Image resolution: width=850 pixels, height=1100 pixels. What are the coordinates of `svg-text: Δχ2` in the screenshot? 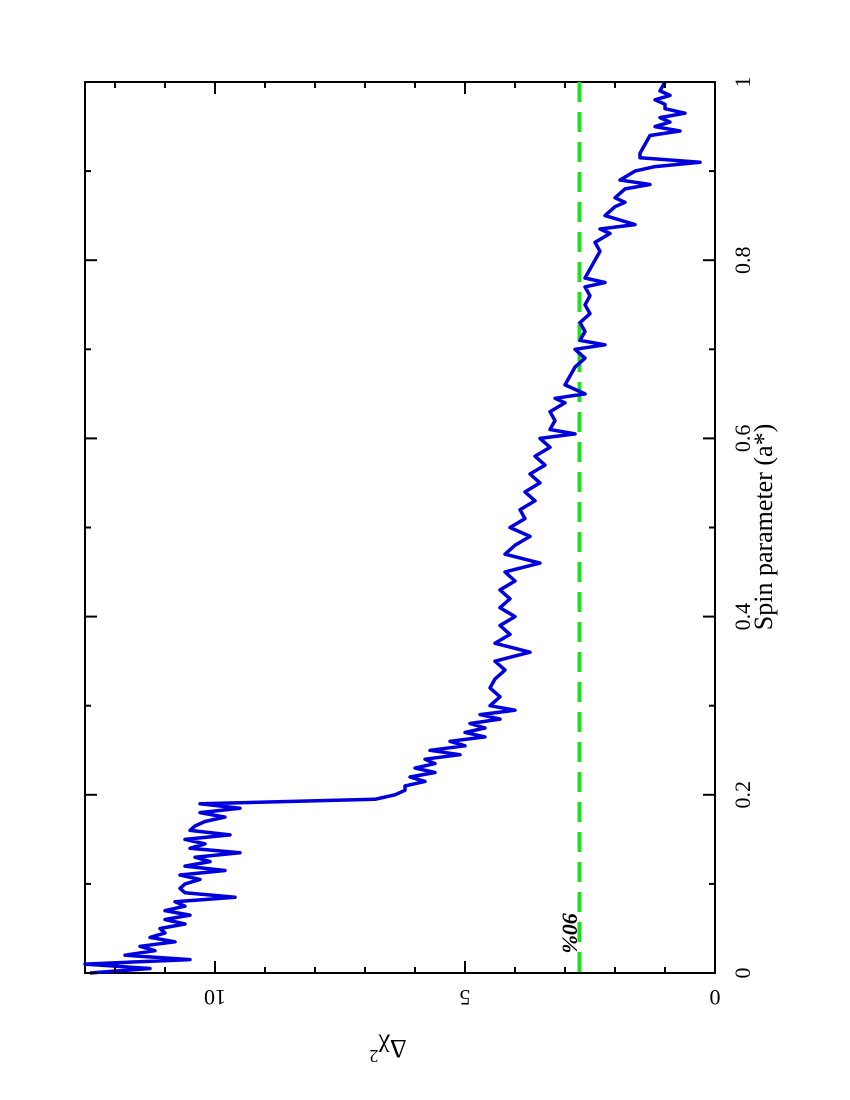 It's located at (387, 1050).